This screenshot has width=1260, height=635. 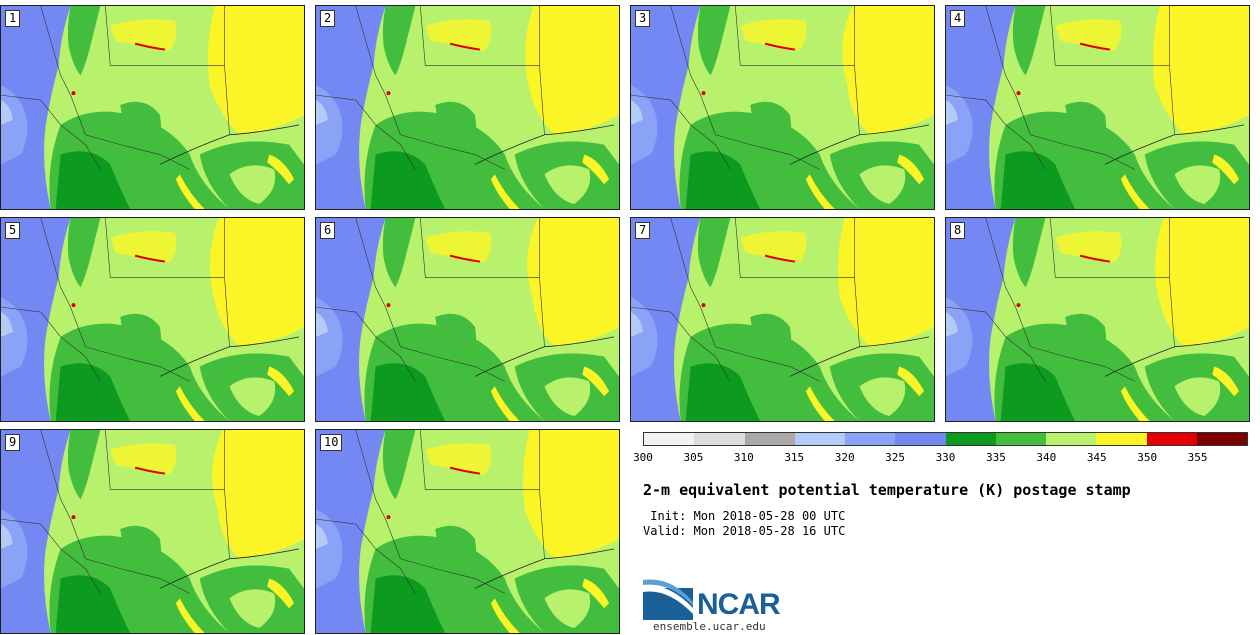 I want to click on map-panel-2: 2, so click(x=467, y=107).